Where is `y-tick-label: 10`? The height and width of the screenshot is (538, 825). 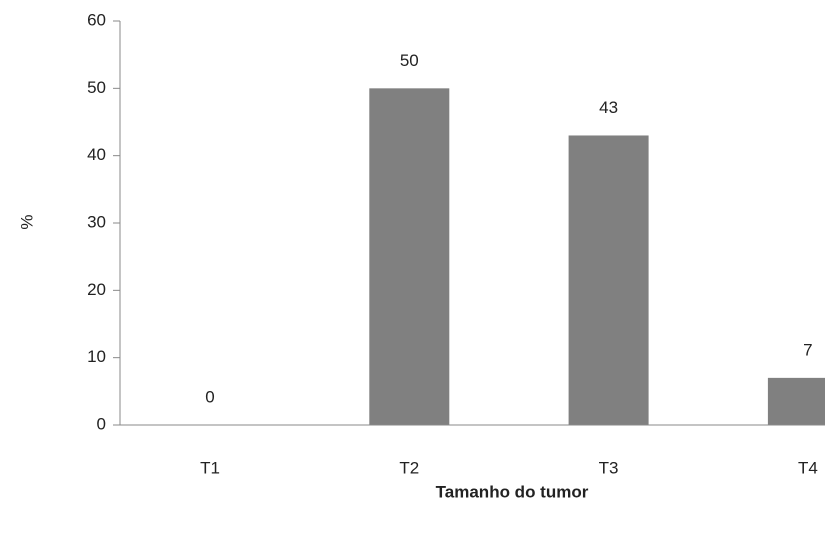
y-tick-label: 10 is located at coordinates (96, 356).